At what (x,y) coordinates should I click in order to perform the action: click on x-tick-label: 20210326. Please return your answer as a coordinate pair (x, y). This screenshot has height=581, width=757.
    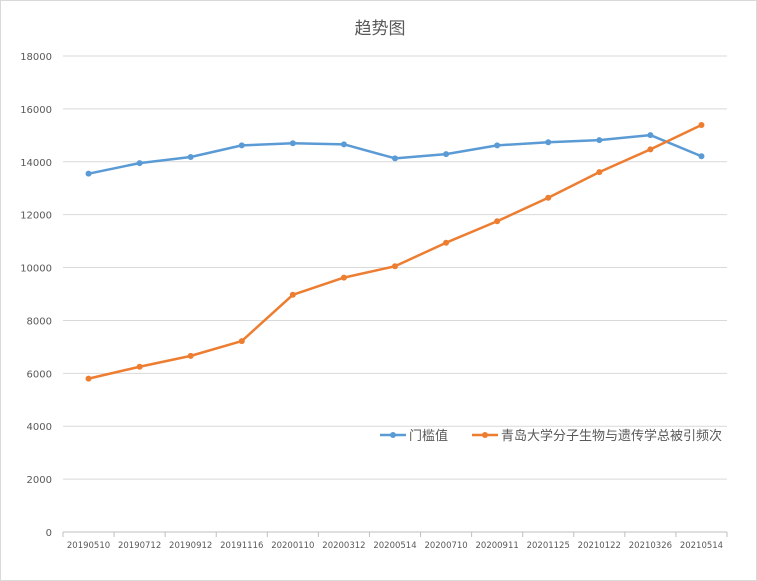
    Looking at the image, I should click on (650, 546).